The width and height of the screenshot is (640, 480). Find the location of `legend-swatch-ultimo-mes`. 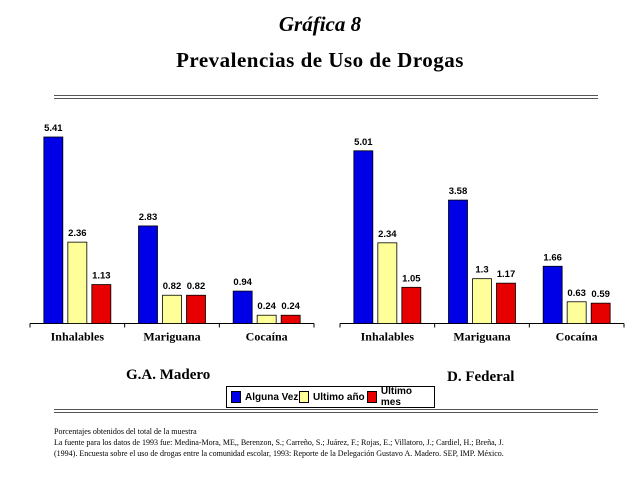

legend-swatch-ultimo-mes is located at coordinates (372, 397).